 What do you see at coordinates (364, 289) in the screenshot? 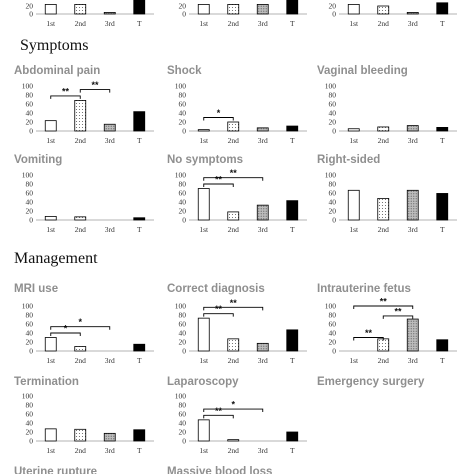
I see `panel-title: Intrauterine fetus` at bounding box center [364, 289].